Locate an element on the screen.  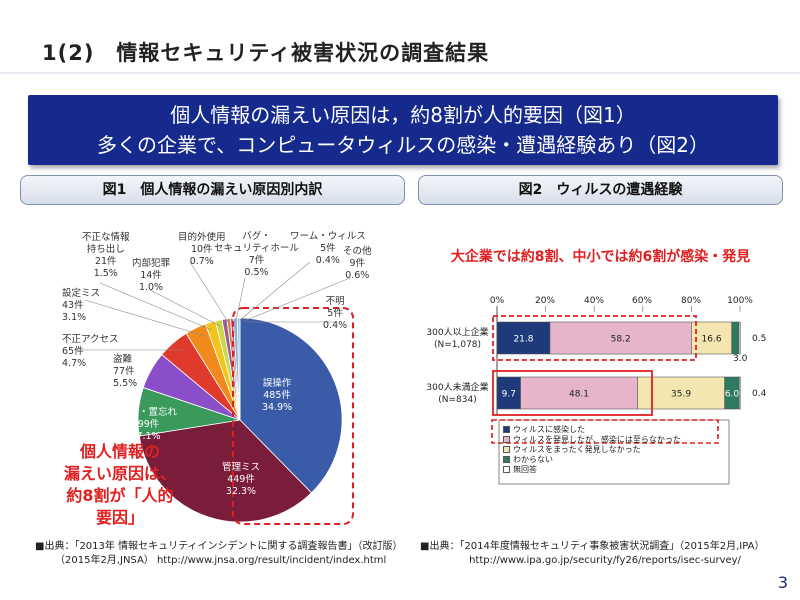
slice-percent: 32.3% is located at coordinates (241, 491).